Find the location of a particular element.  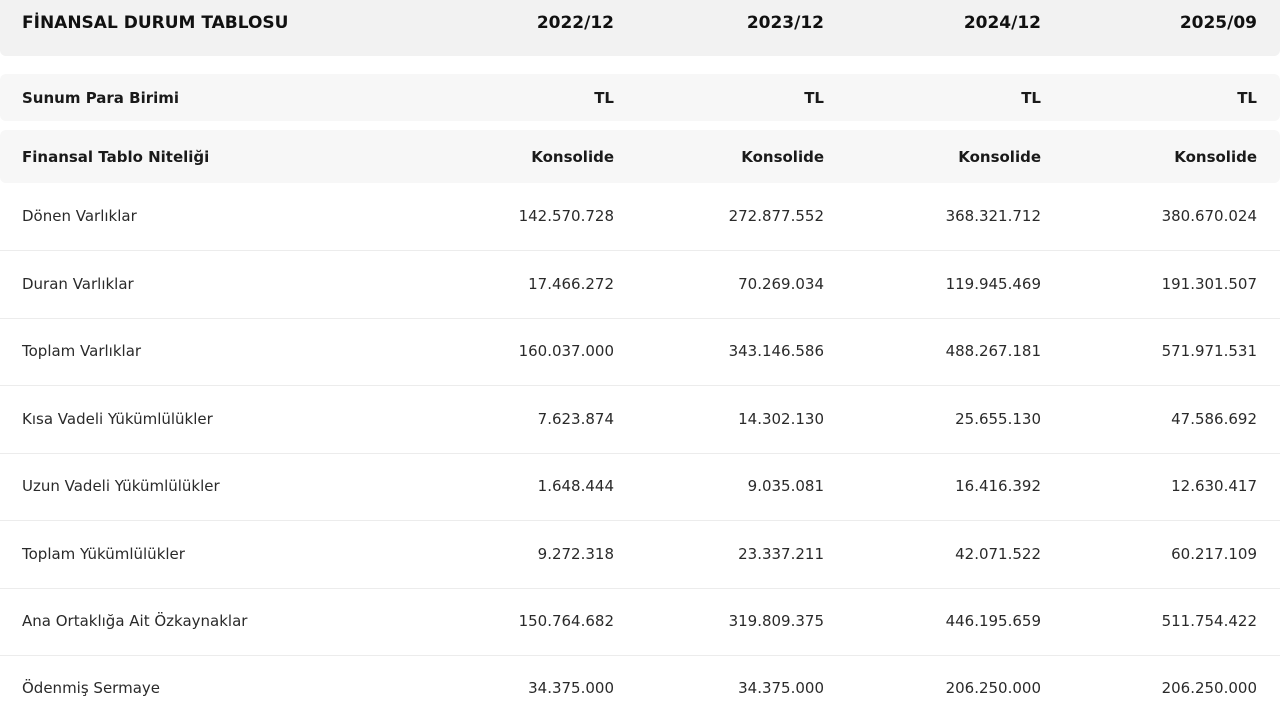

row-value: 17.466.272 is located at coordinates (571, 284).